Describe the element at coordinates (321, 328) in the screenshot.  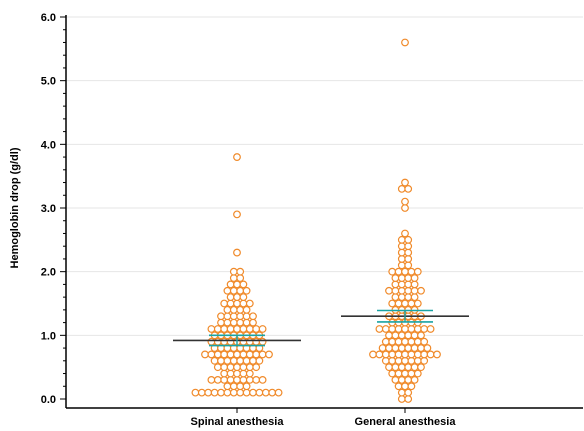
I see `summary-lines` at that location.